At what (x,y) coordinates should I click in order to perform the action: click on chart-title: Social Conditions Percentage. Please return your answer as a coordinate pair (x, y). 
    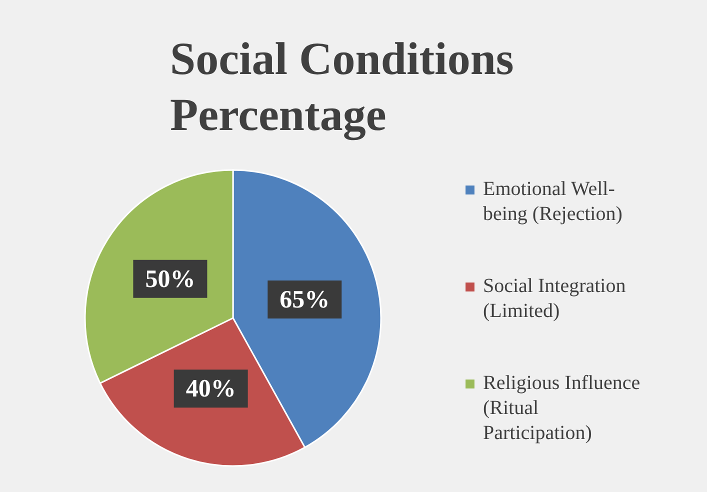
    Looking at the image, I should click on (342, 87).